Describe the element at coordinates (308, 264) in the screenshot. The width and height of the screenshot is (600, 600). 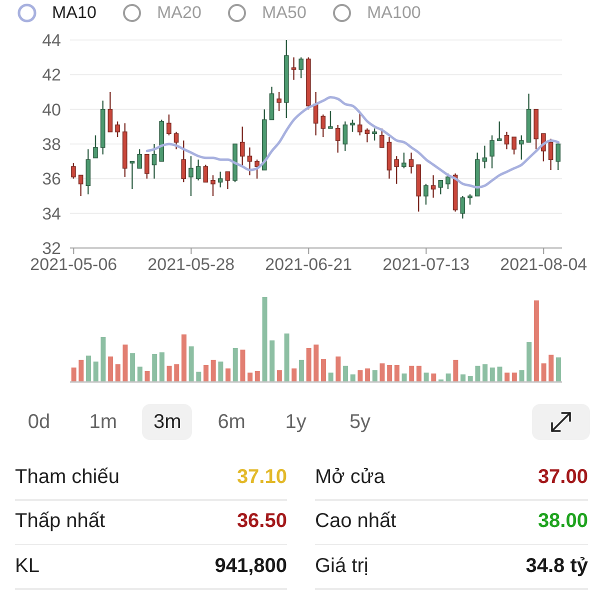
I see `x-tick-label: 2021-06-21` at that location.